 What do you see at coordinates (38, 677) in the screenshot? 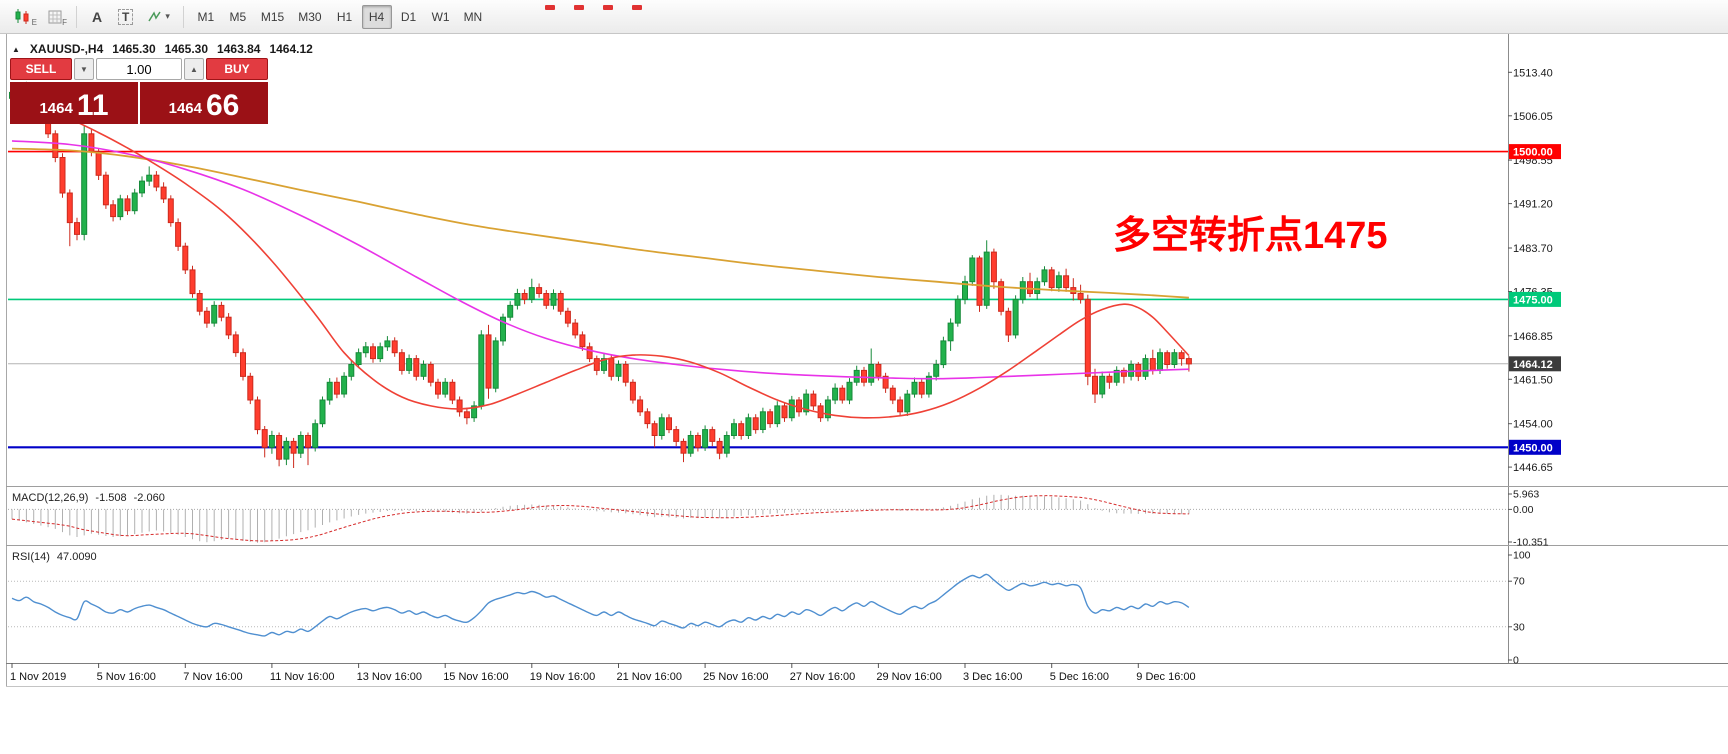
I see `time-axis-label: 1 Nov 2019` at bounding box center [38, 677].